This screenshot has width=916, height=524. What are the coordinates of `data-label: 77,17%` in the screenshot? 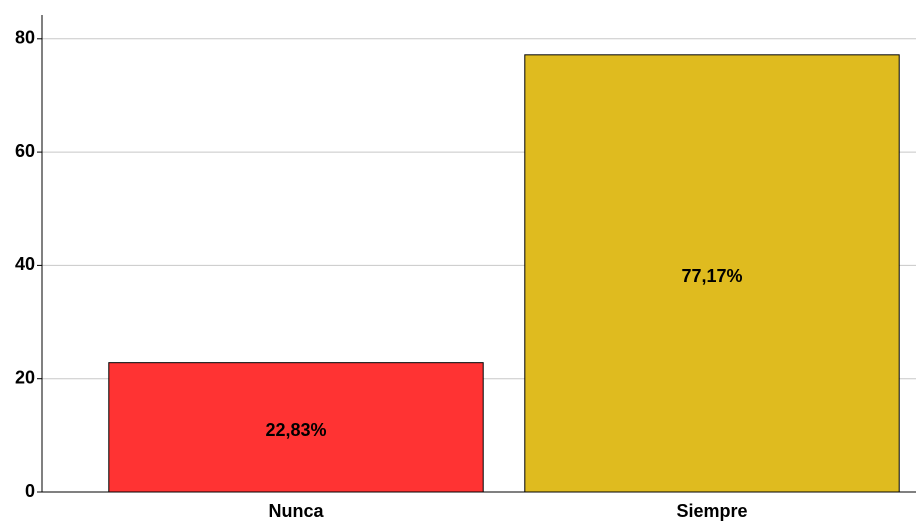 It's located at (711, 276).